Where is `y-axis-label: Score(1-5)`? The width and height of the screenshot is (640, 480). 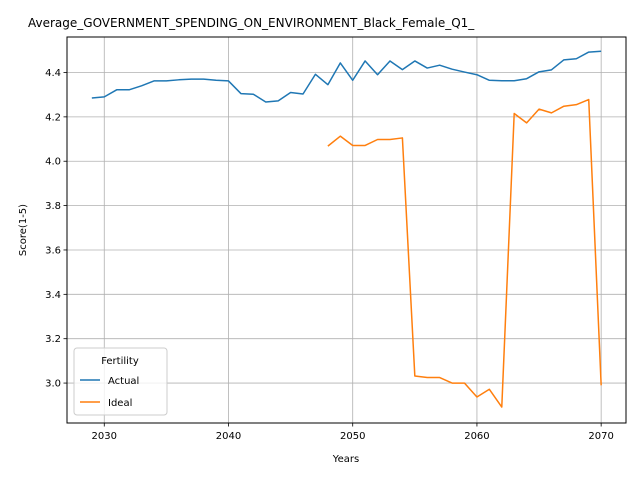 y-axis-label: Score(1-5) is located at coordinates (23, 230).